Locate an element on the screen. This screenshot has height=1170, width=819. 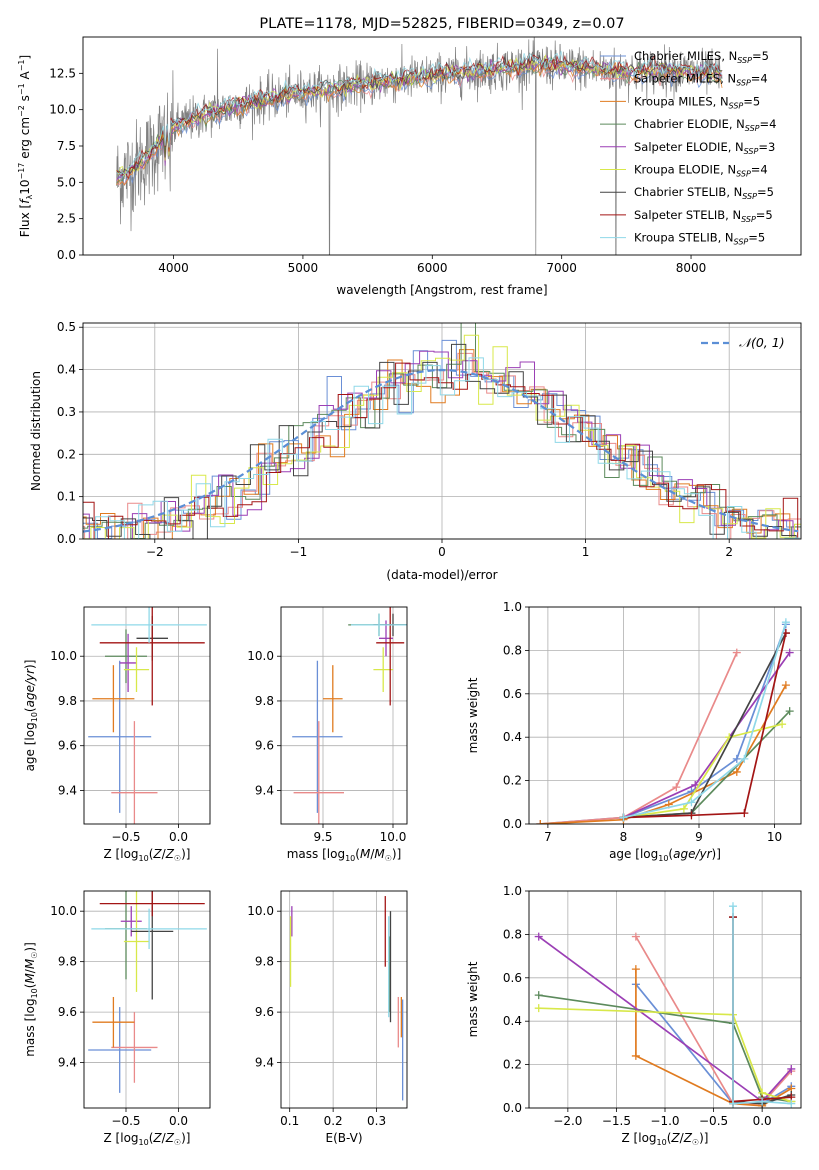
legend-label-part: Salpeter MILES, N is located at coordinates (685, 79).